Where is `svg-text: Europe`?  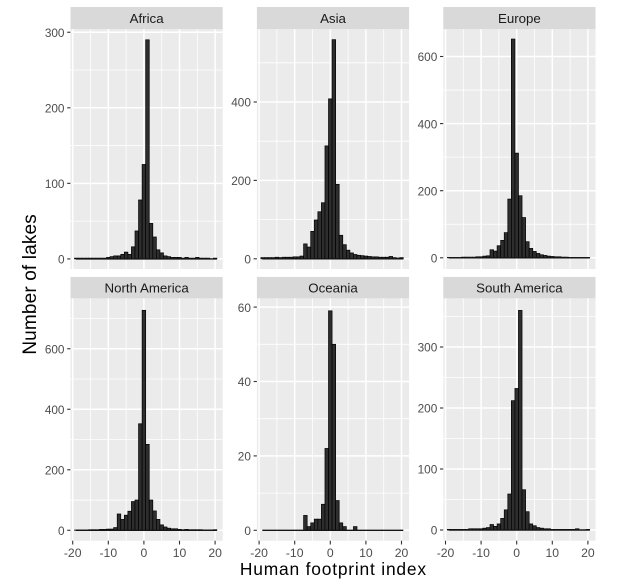 svg-text: Europe is located at coordinates (519, 18).